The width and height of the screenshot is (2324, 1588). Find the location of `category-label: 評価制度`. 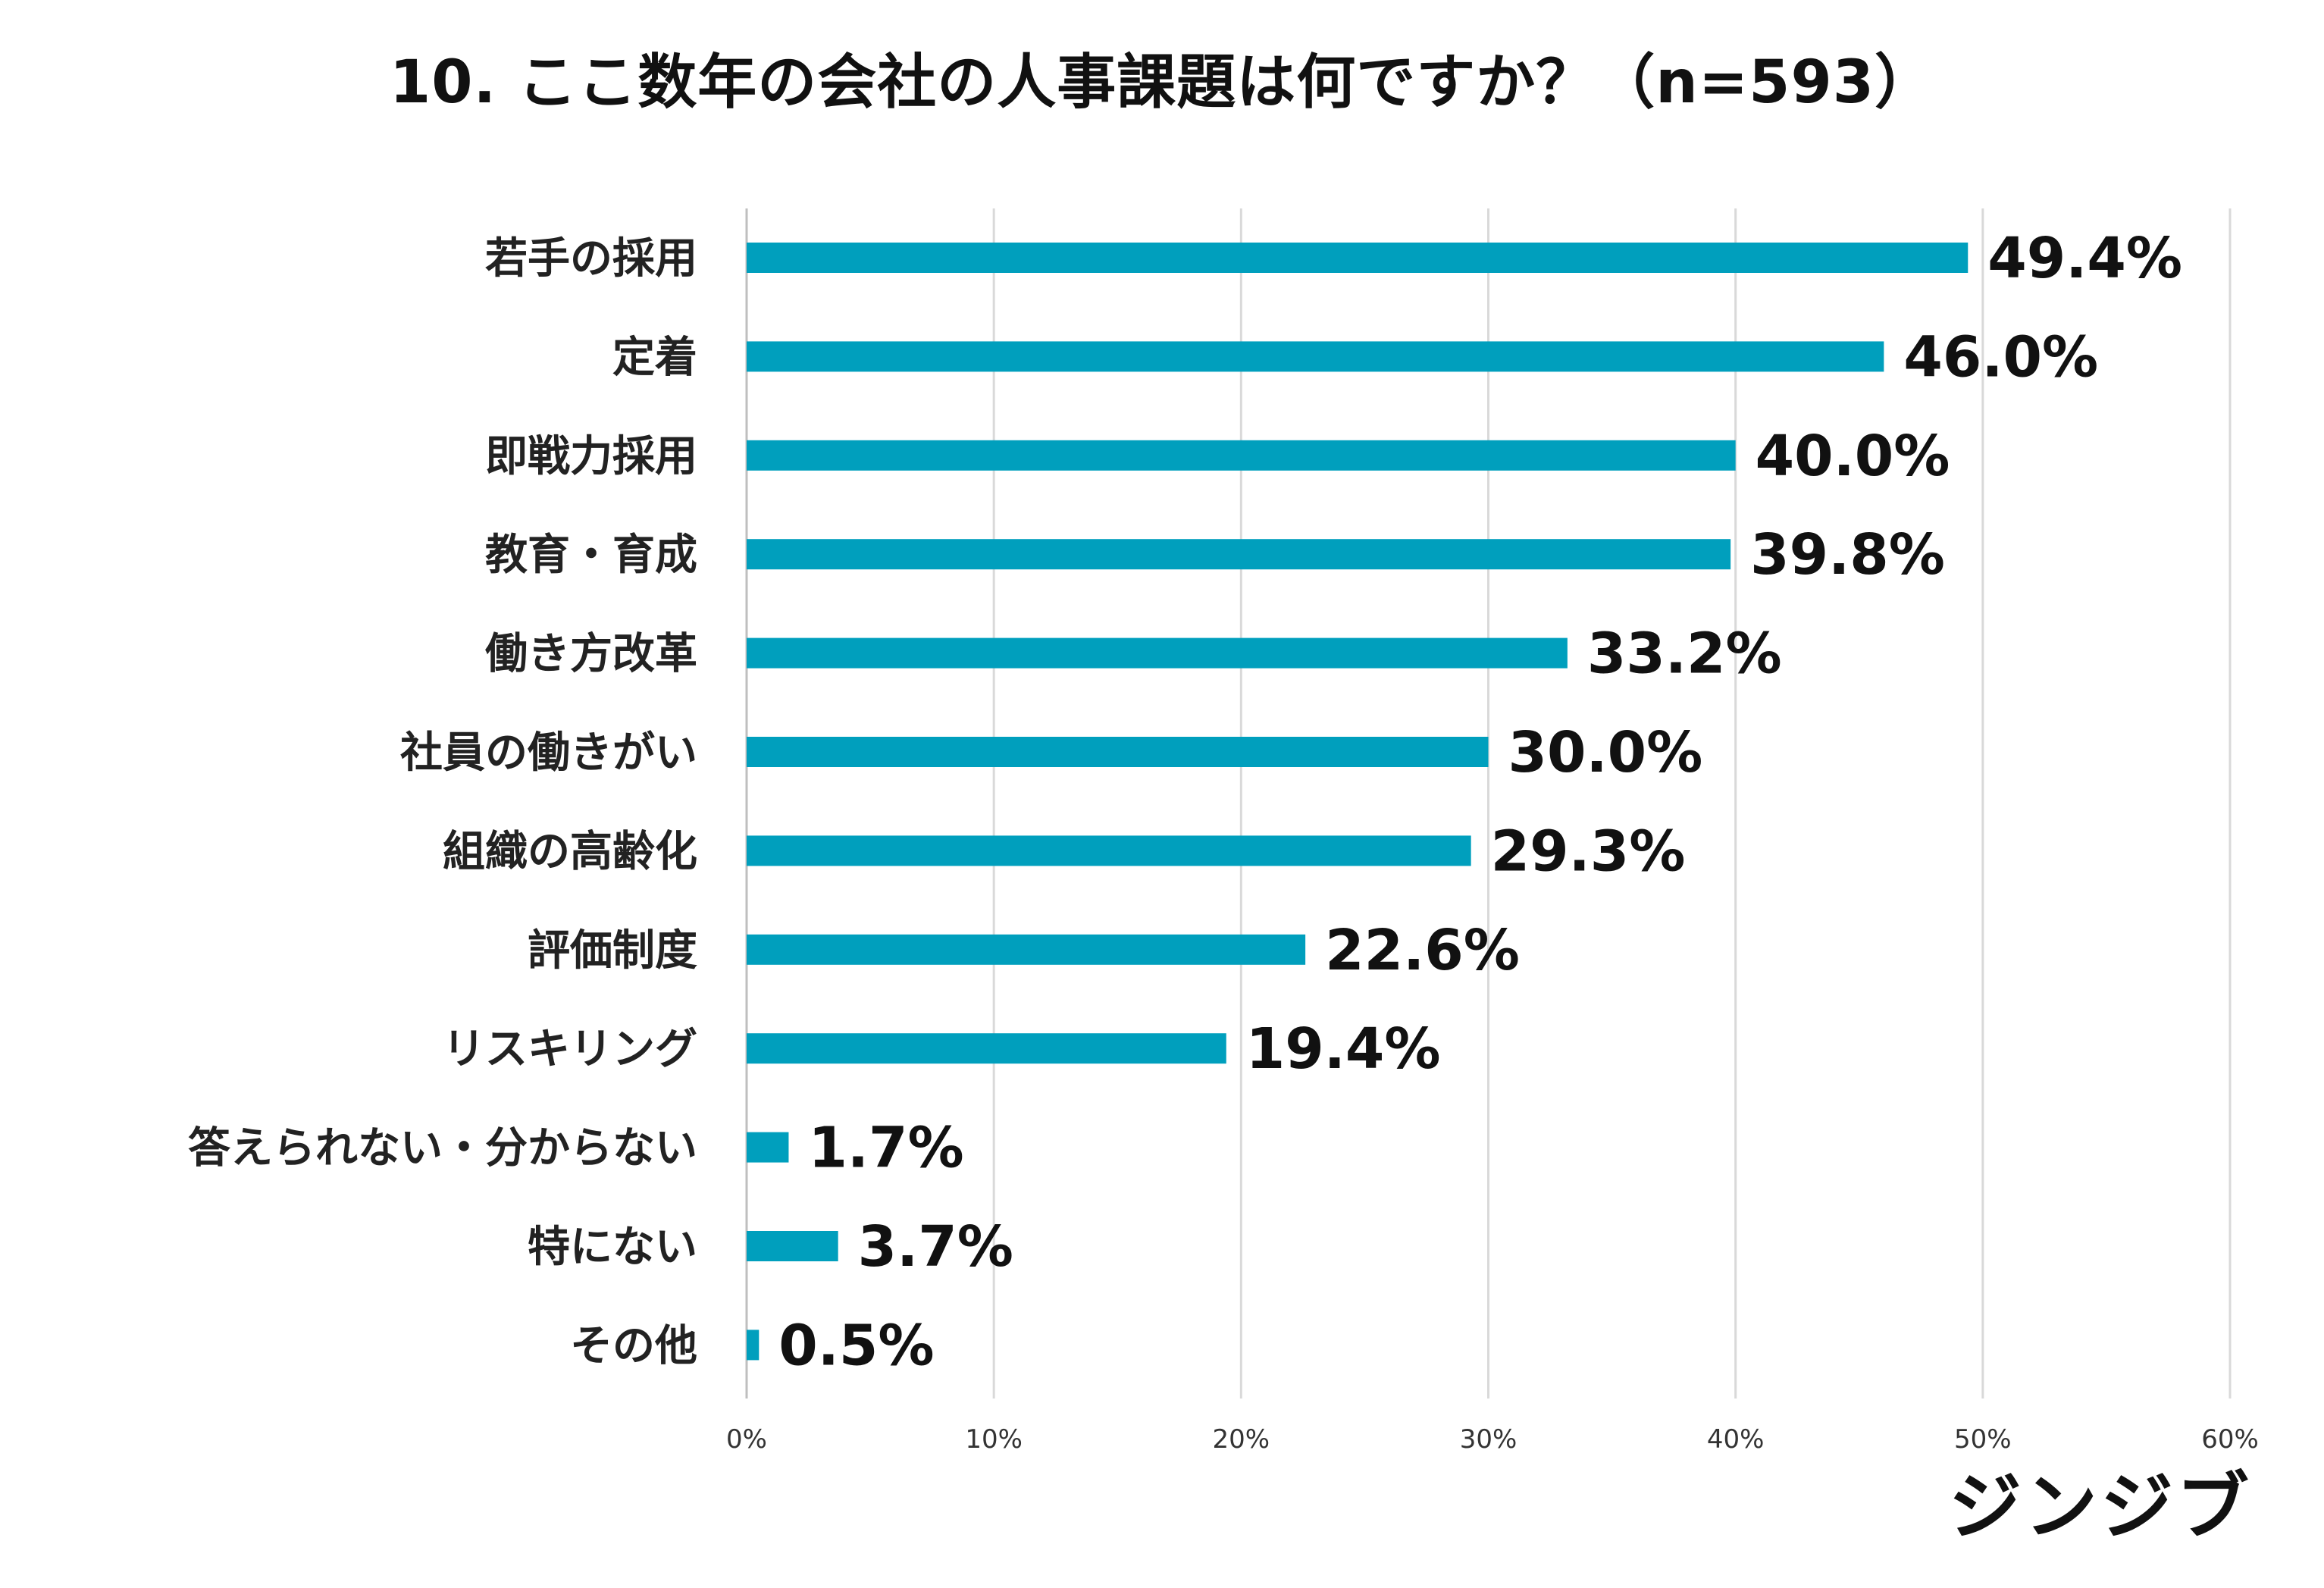

category-label: 評価制度 is located at coordinates (612, 951).